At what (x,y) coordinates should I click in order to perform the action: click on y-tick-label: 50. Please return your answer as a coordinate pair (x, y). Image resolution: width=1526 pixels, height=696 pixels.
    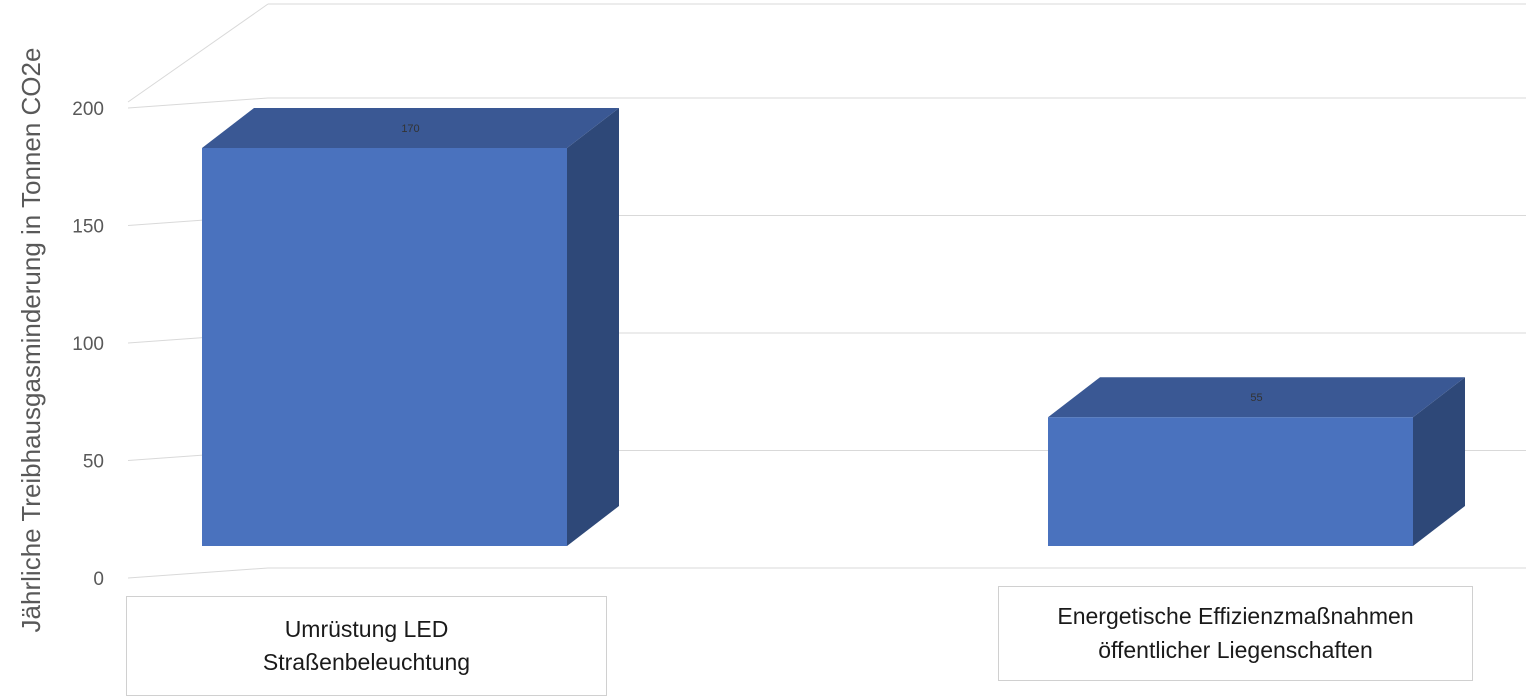
    Looking at the image, I should click on (93, 462).